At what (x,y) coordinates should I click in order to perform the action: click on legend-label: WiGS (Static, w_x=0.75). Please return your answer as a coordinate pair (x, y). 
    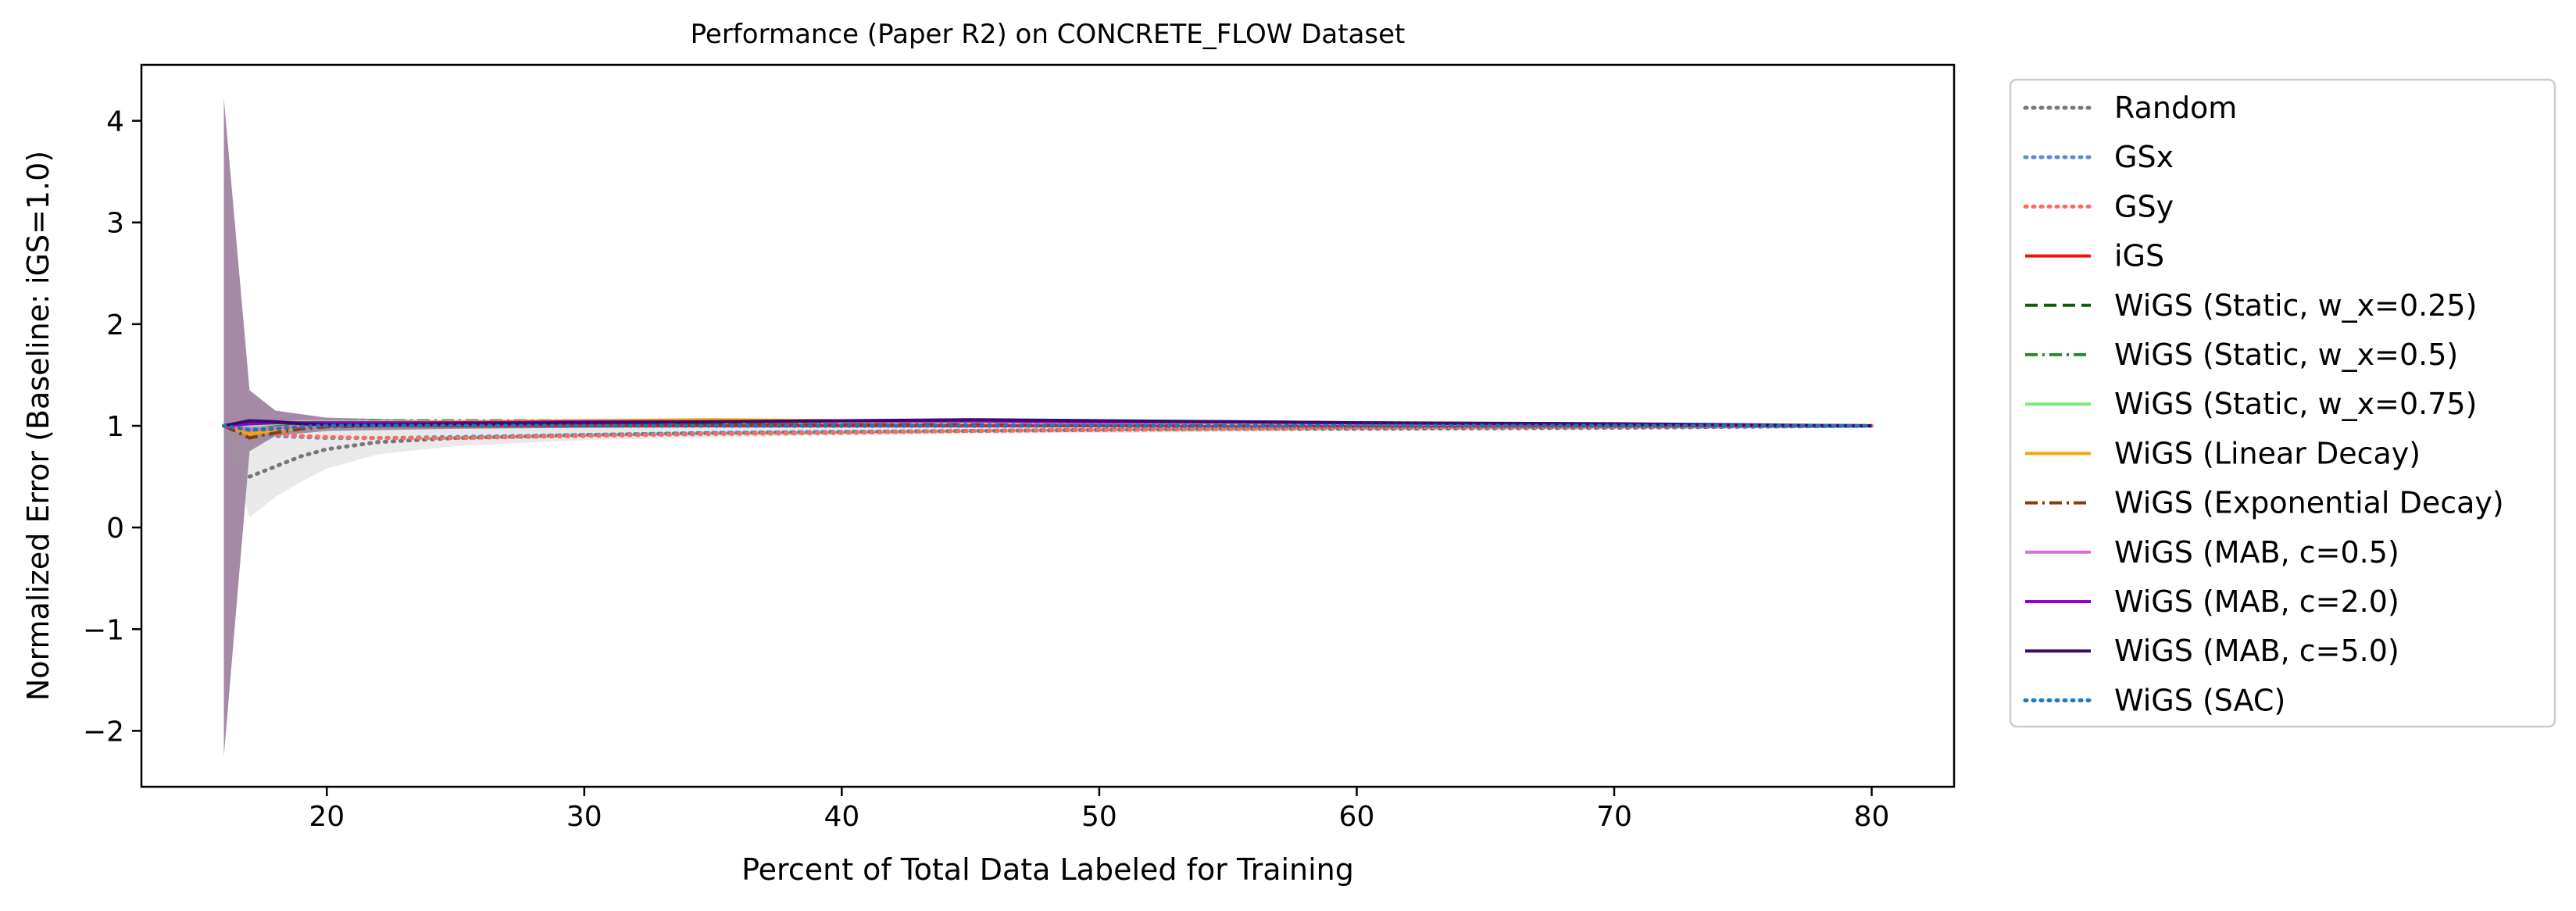
    Looking at the image, I should click on (2296, 404).